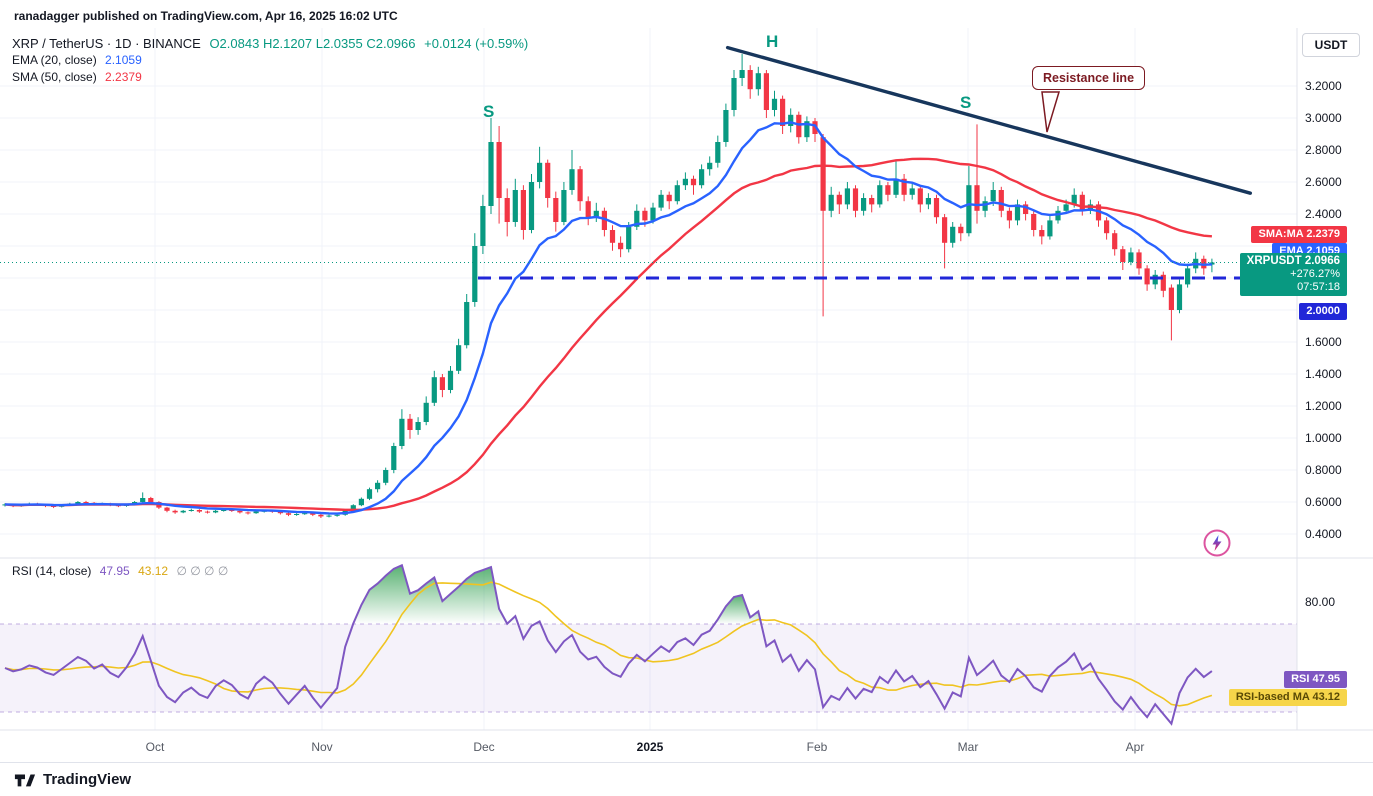 The width and height of the screenshot is (1373, 796). What do you see at coordinates (1089, 78) in the screenshot?
I see `resistance-line-callout: Resistance line` at bounding box center [1089, 78].